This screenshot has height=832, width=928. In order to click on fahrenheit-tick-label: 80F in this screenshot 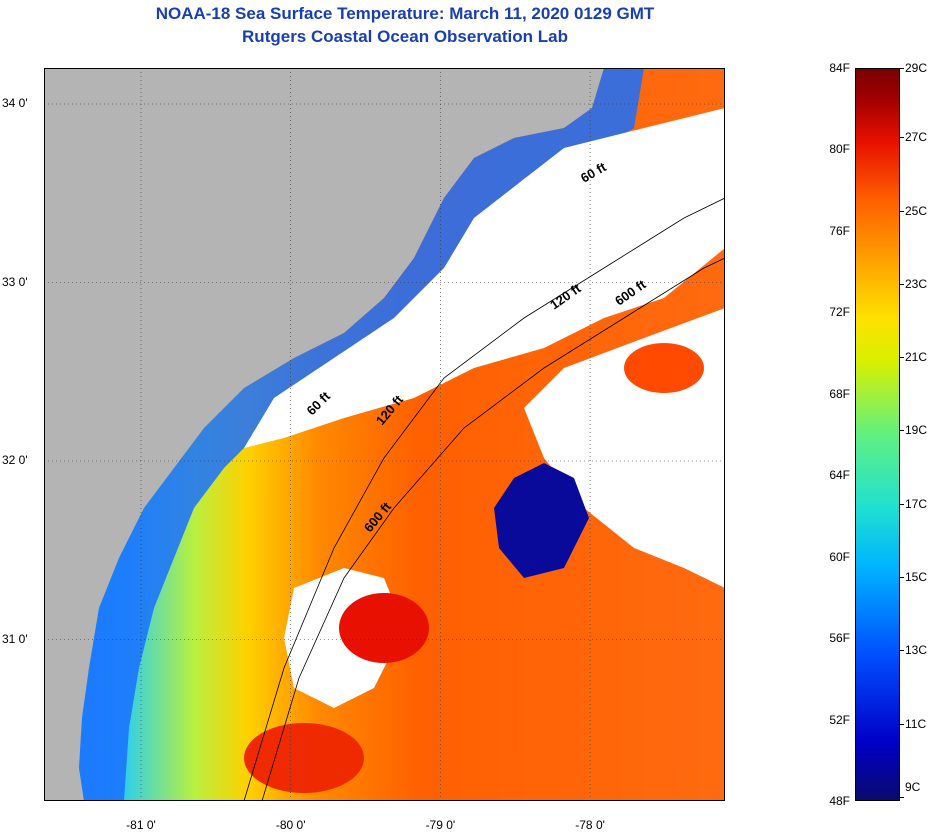, I will do `click(839, 149)`.